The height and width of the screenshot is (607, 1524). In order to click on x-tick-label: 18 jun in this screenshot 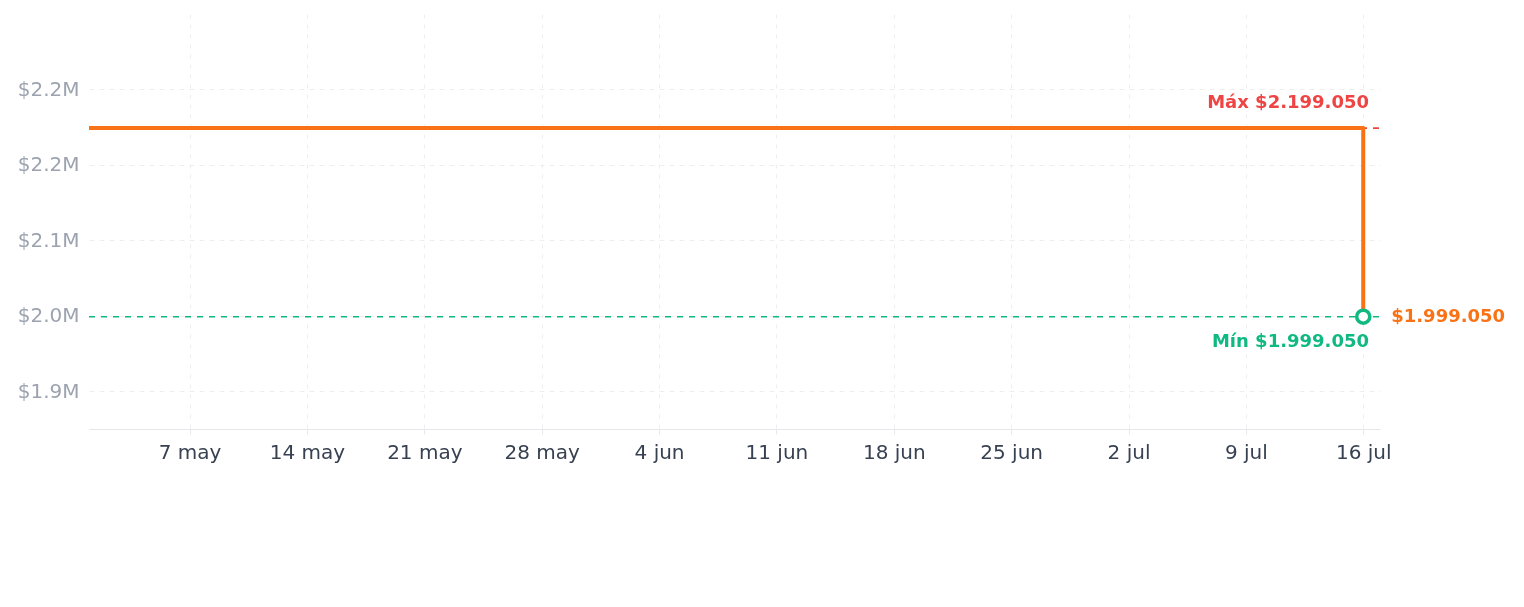, I will do `click(894, 451)`.